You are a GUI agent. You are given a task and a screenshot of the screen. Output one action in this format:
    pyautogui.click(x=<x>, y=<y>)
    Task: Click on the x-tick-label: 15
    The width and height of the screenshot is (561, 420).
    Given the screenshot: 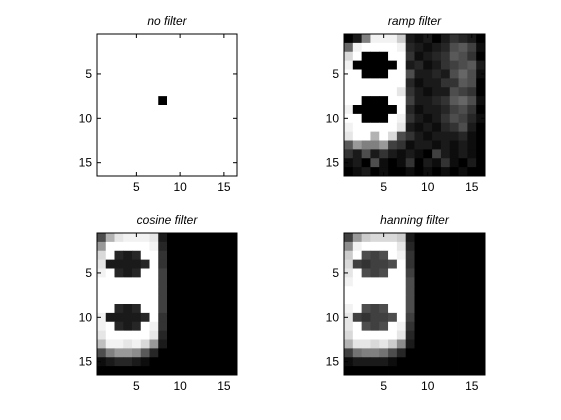 What is the action you would take?
    pyautogui.click(x=224, y=386)
    